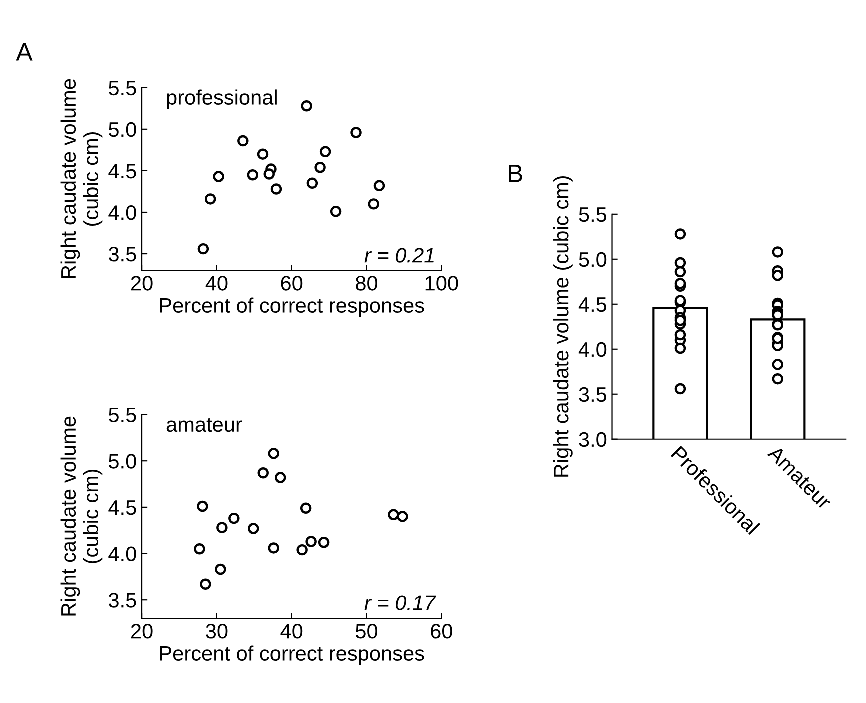 The height and width of the screenshot is (703, 866). What do you see at coordinates (399, 255) in the screenshot?
I see `annotation: r = 0.21` at bounding box center [399, 255].